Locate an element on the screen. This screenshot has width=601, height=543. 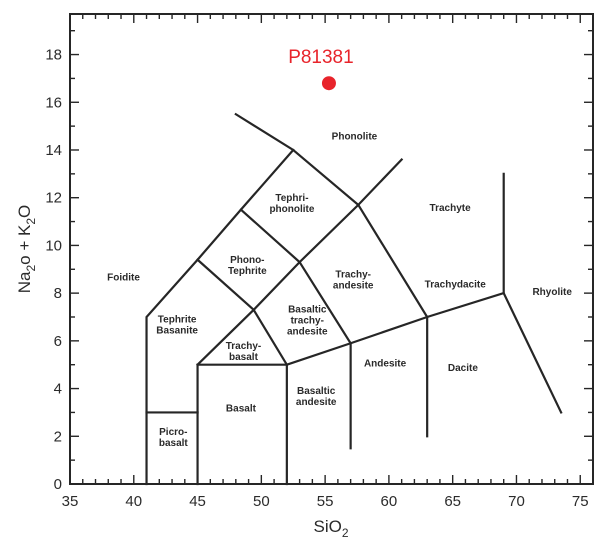
sample-point is located at coordinates (328, 83).